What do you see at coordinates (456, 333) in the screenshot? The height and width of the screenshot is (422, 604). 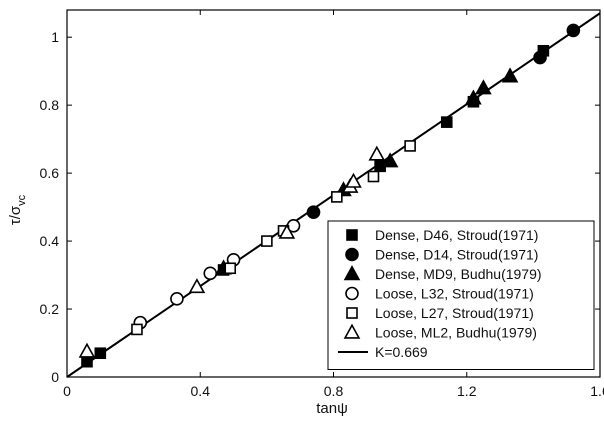 I see `legend-label: Loose, ML2, Budhu(1979)` at bounding box center [456, 333].